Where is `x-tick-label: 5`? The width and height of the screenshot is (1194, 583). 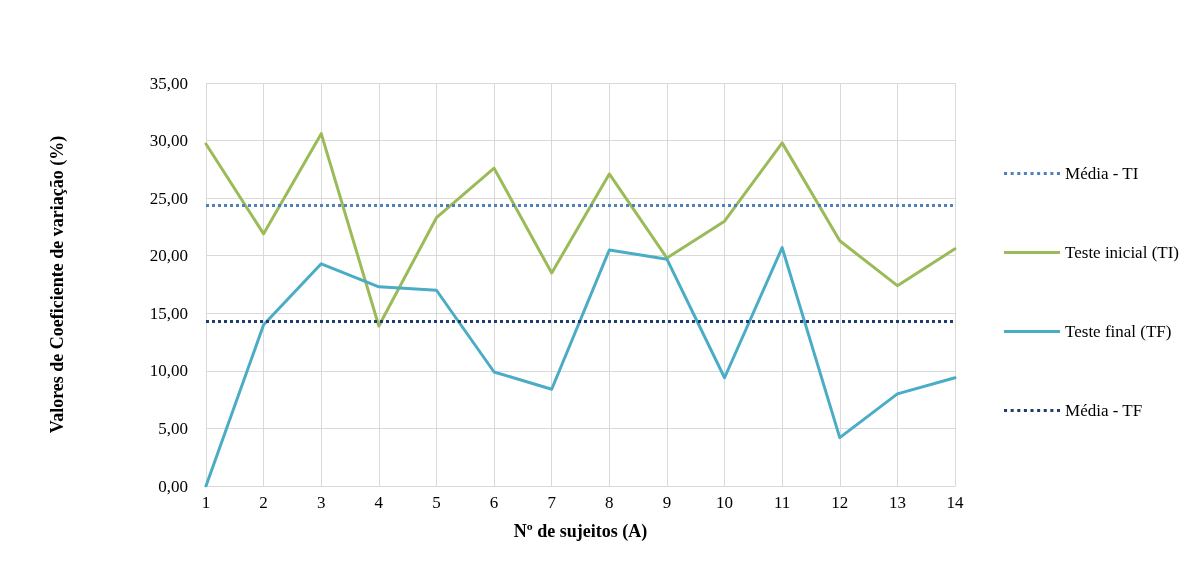
x-tick-label: 5 is located at coordinates (436, 502).